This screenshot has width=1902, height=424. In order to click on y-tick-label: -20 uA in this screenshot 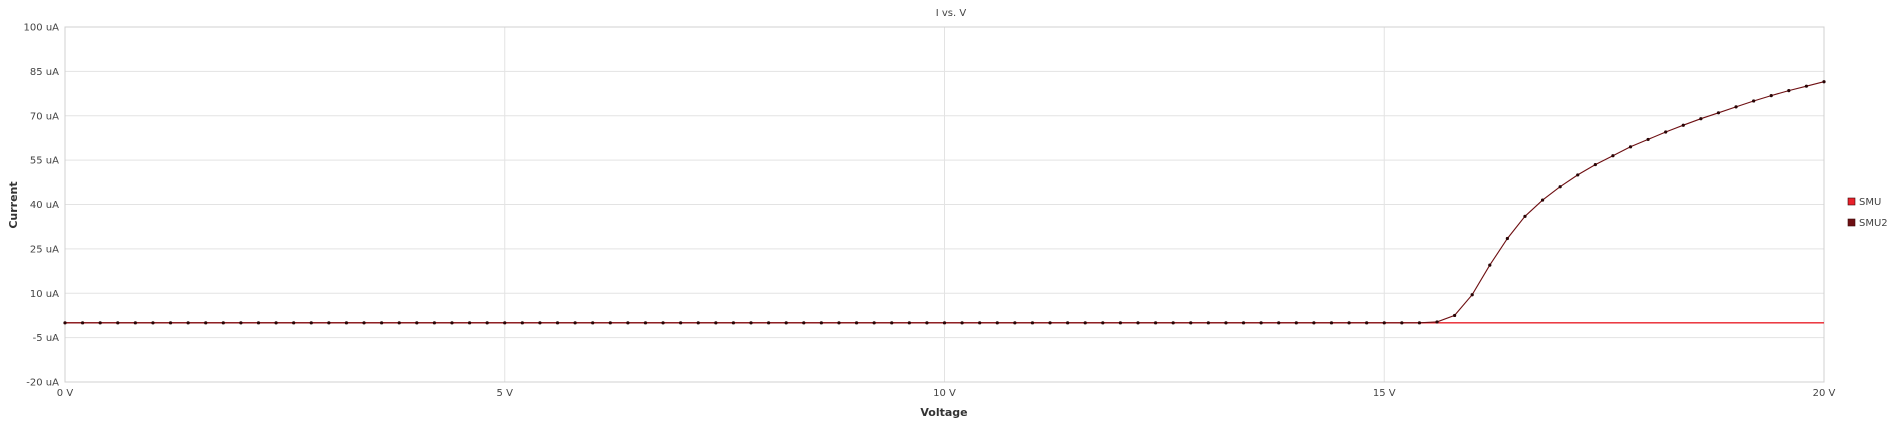, I will do `click(42, 383)`.